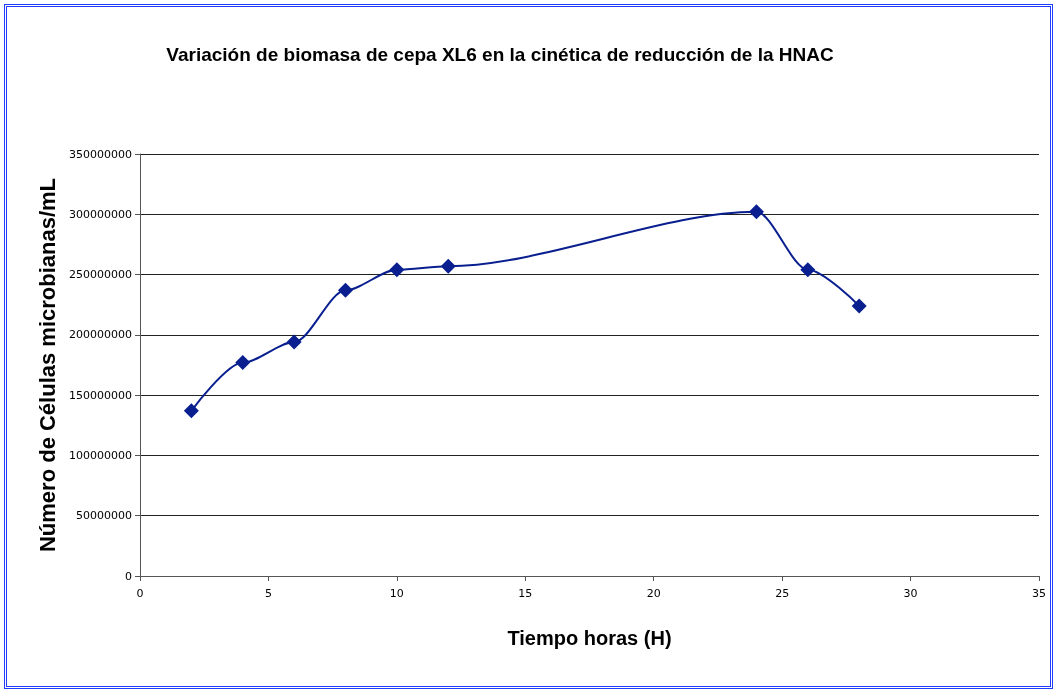 The image size is (1063, 699). I want to click on x-tick-label: 15, so click(525, 593).